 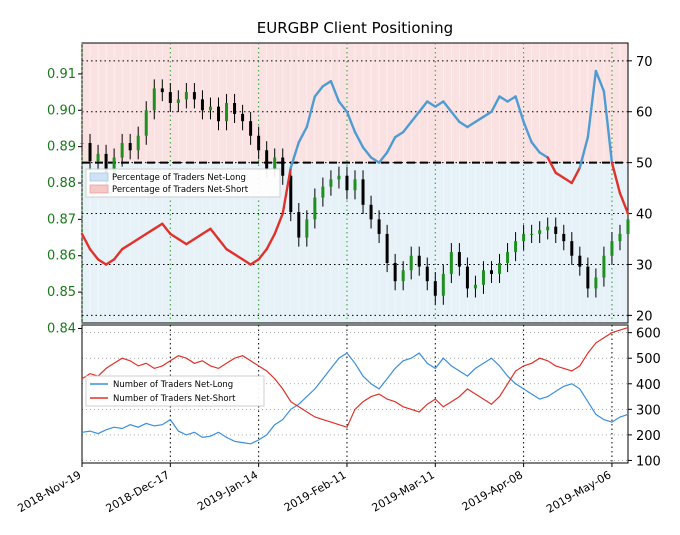 What do you see at coordinates (49, 491) in the screenshot?
I see `x-axis-tick-label: 2018-Nov-19` at bounding box center [49, 491].